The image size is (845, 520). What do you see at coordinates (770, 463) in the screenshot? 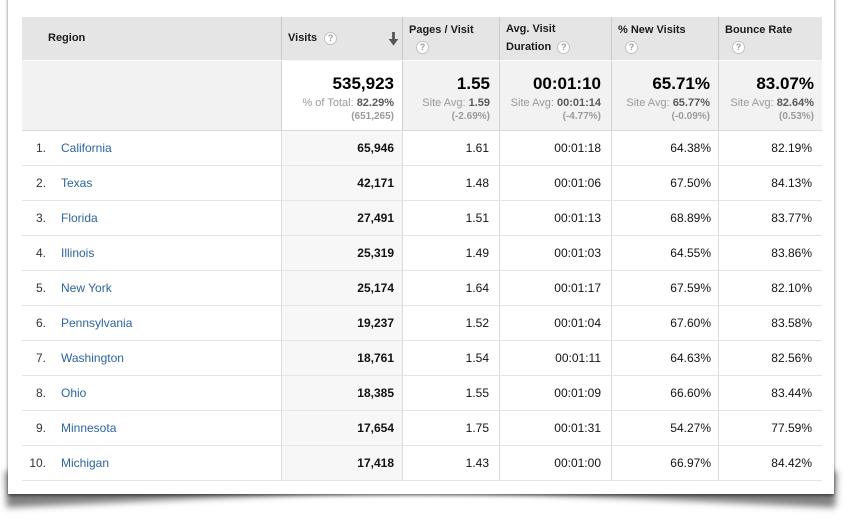
I see `bounce-rate-cell: 84.42%` at bounding box center [770, 463].